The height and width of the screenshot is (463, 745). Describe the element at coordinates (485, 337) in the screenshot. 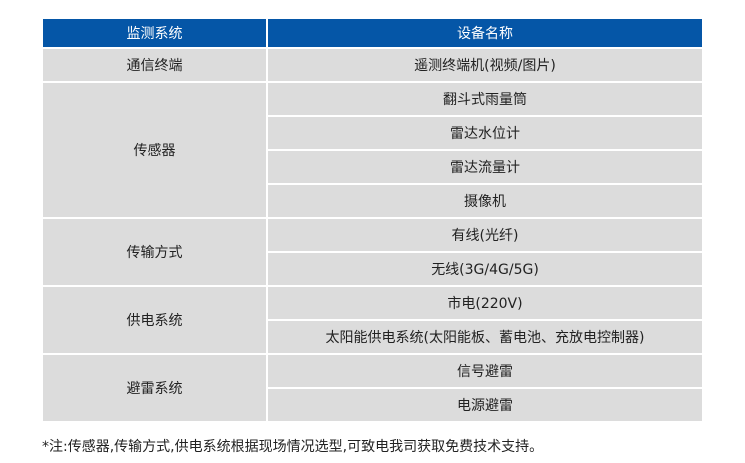

I see `device-cell: 太阳能供电系统(太阳能板、蓄电池、充放电控制器)` at that location.